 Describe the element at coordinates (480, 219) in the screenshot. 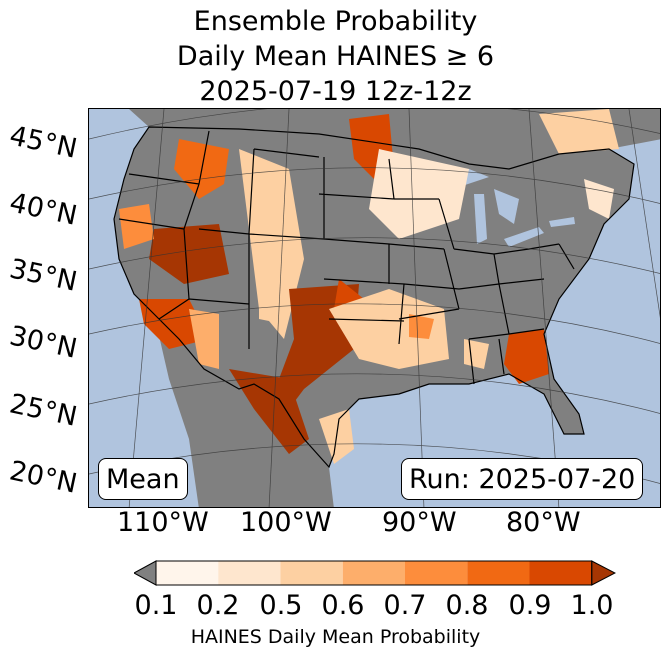

I see `lake-michigan` at that location.